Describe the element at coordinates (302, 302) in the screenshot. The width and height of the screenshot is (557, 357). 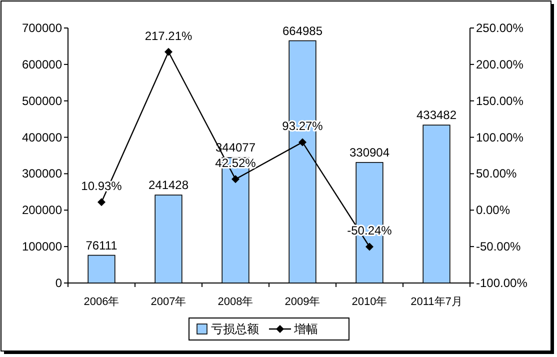
I see `x-tick-label: 2009年` at that location.